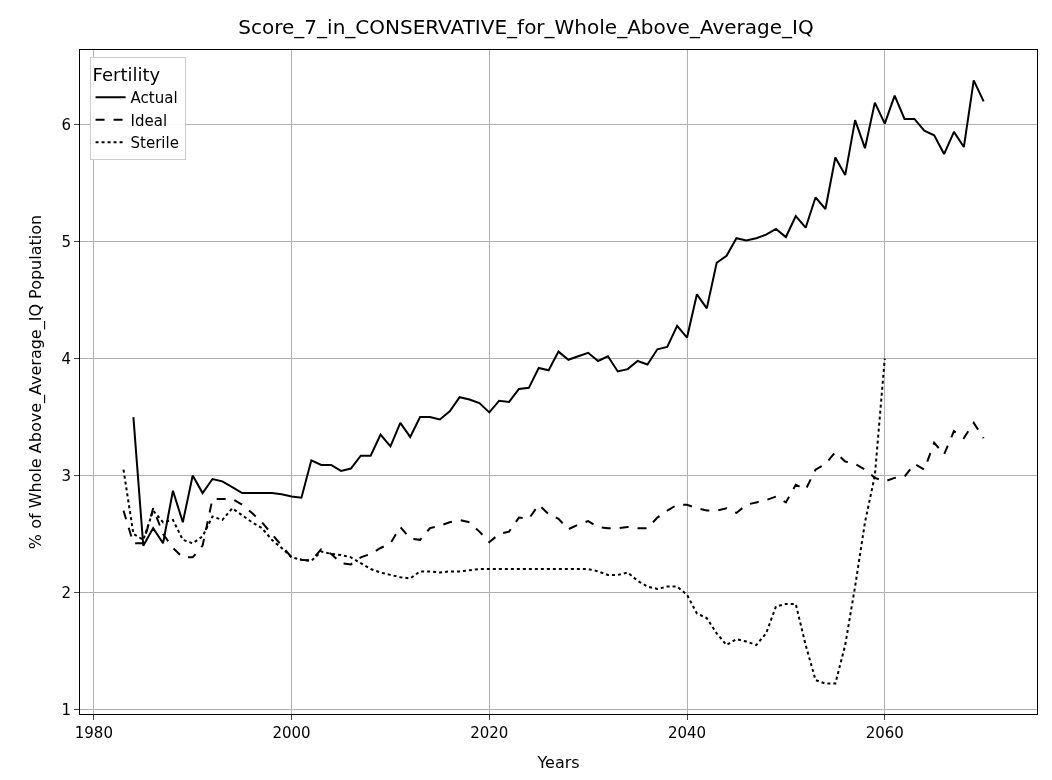 The width and height of the screenshot is (1052, 780). Describe the element at coordinates (66, 592) in the screenshot. I see `y-tick-label: 2` at that location.